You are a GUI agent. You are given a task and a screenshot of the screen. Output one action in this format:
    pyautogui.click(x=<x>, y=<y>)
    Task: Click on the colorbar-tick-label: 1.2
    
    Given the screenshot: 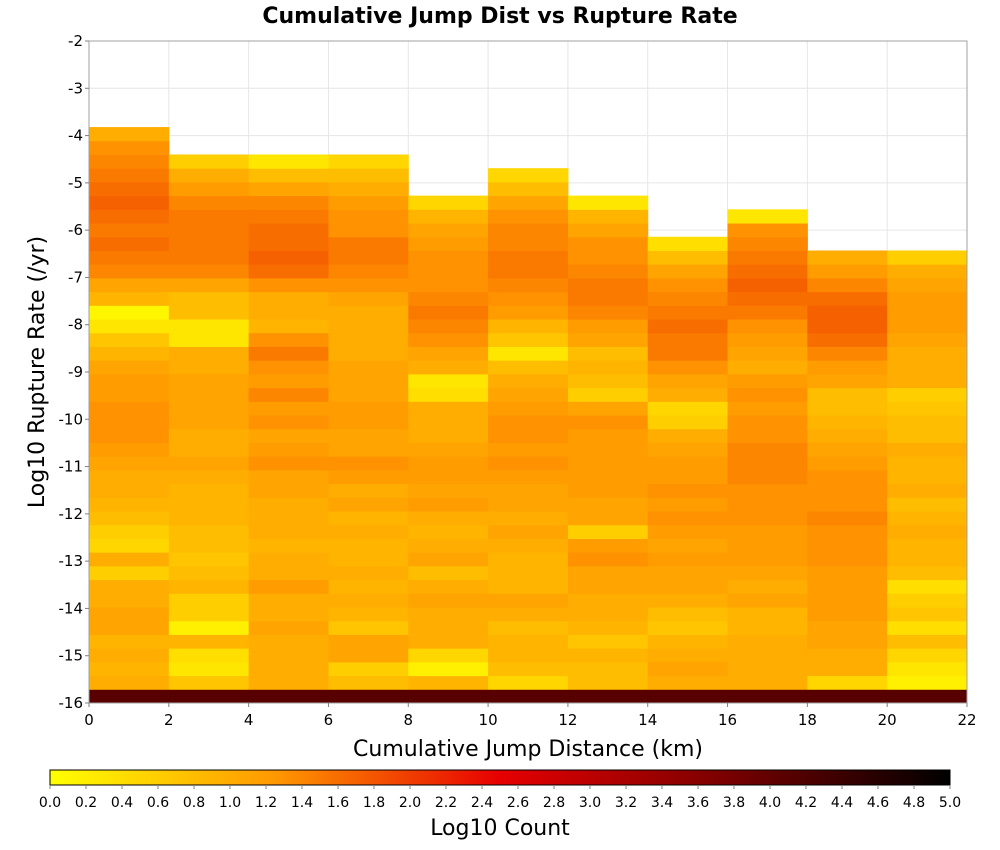 What is the action you would take?
    pyautogui.click(x=266, y=803)
    